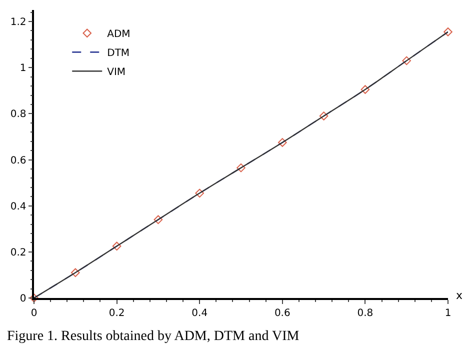 This screenshot has width=474, height=350. I want to click on x-axis-title: x, so click(459, 295).